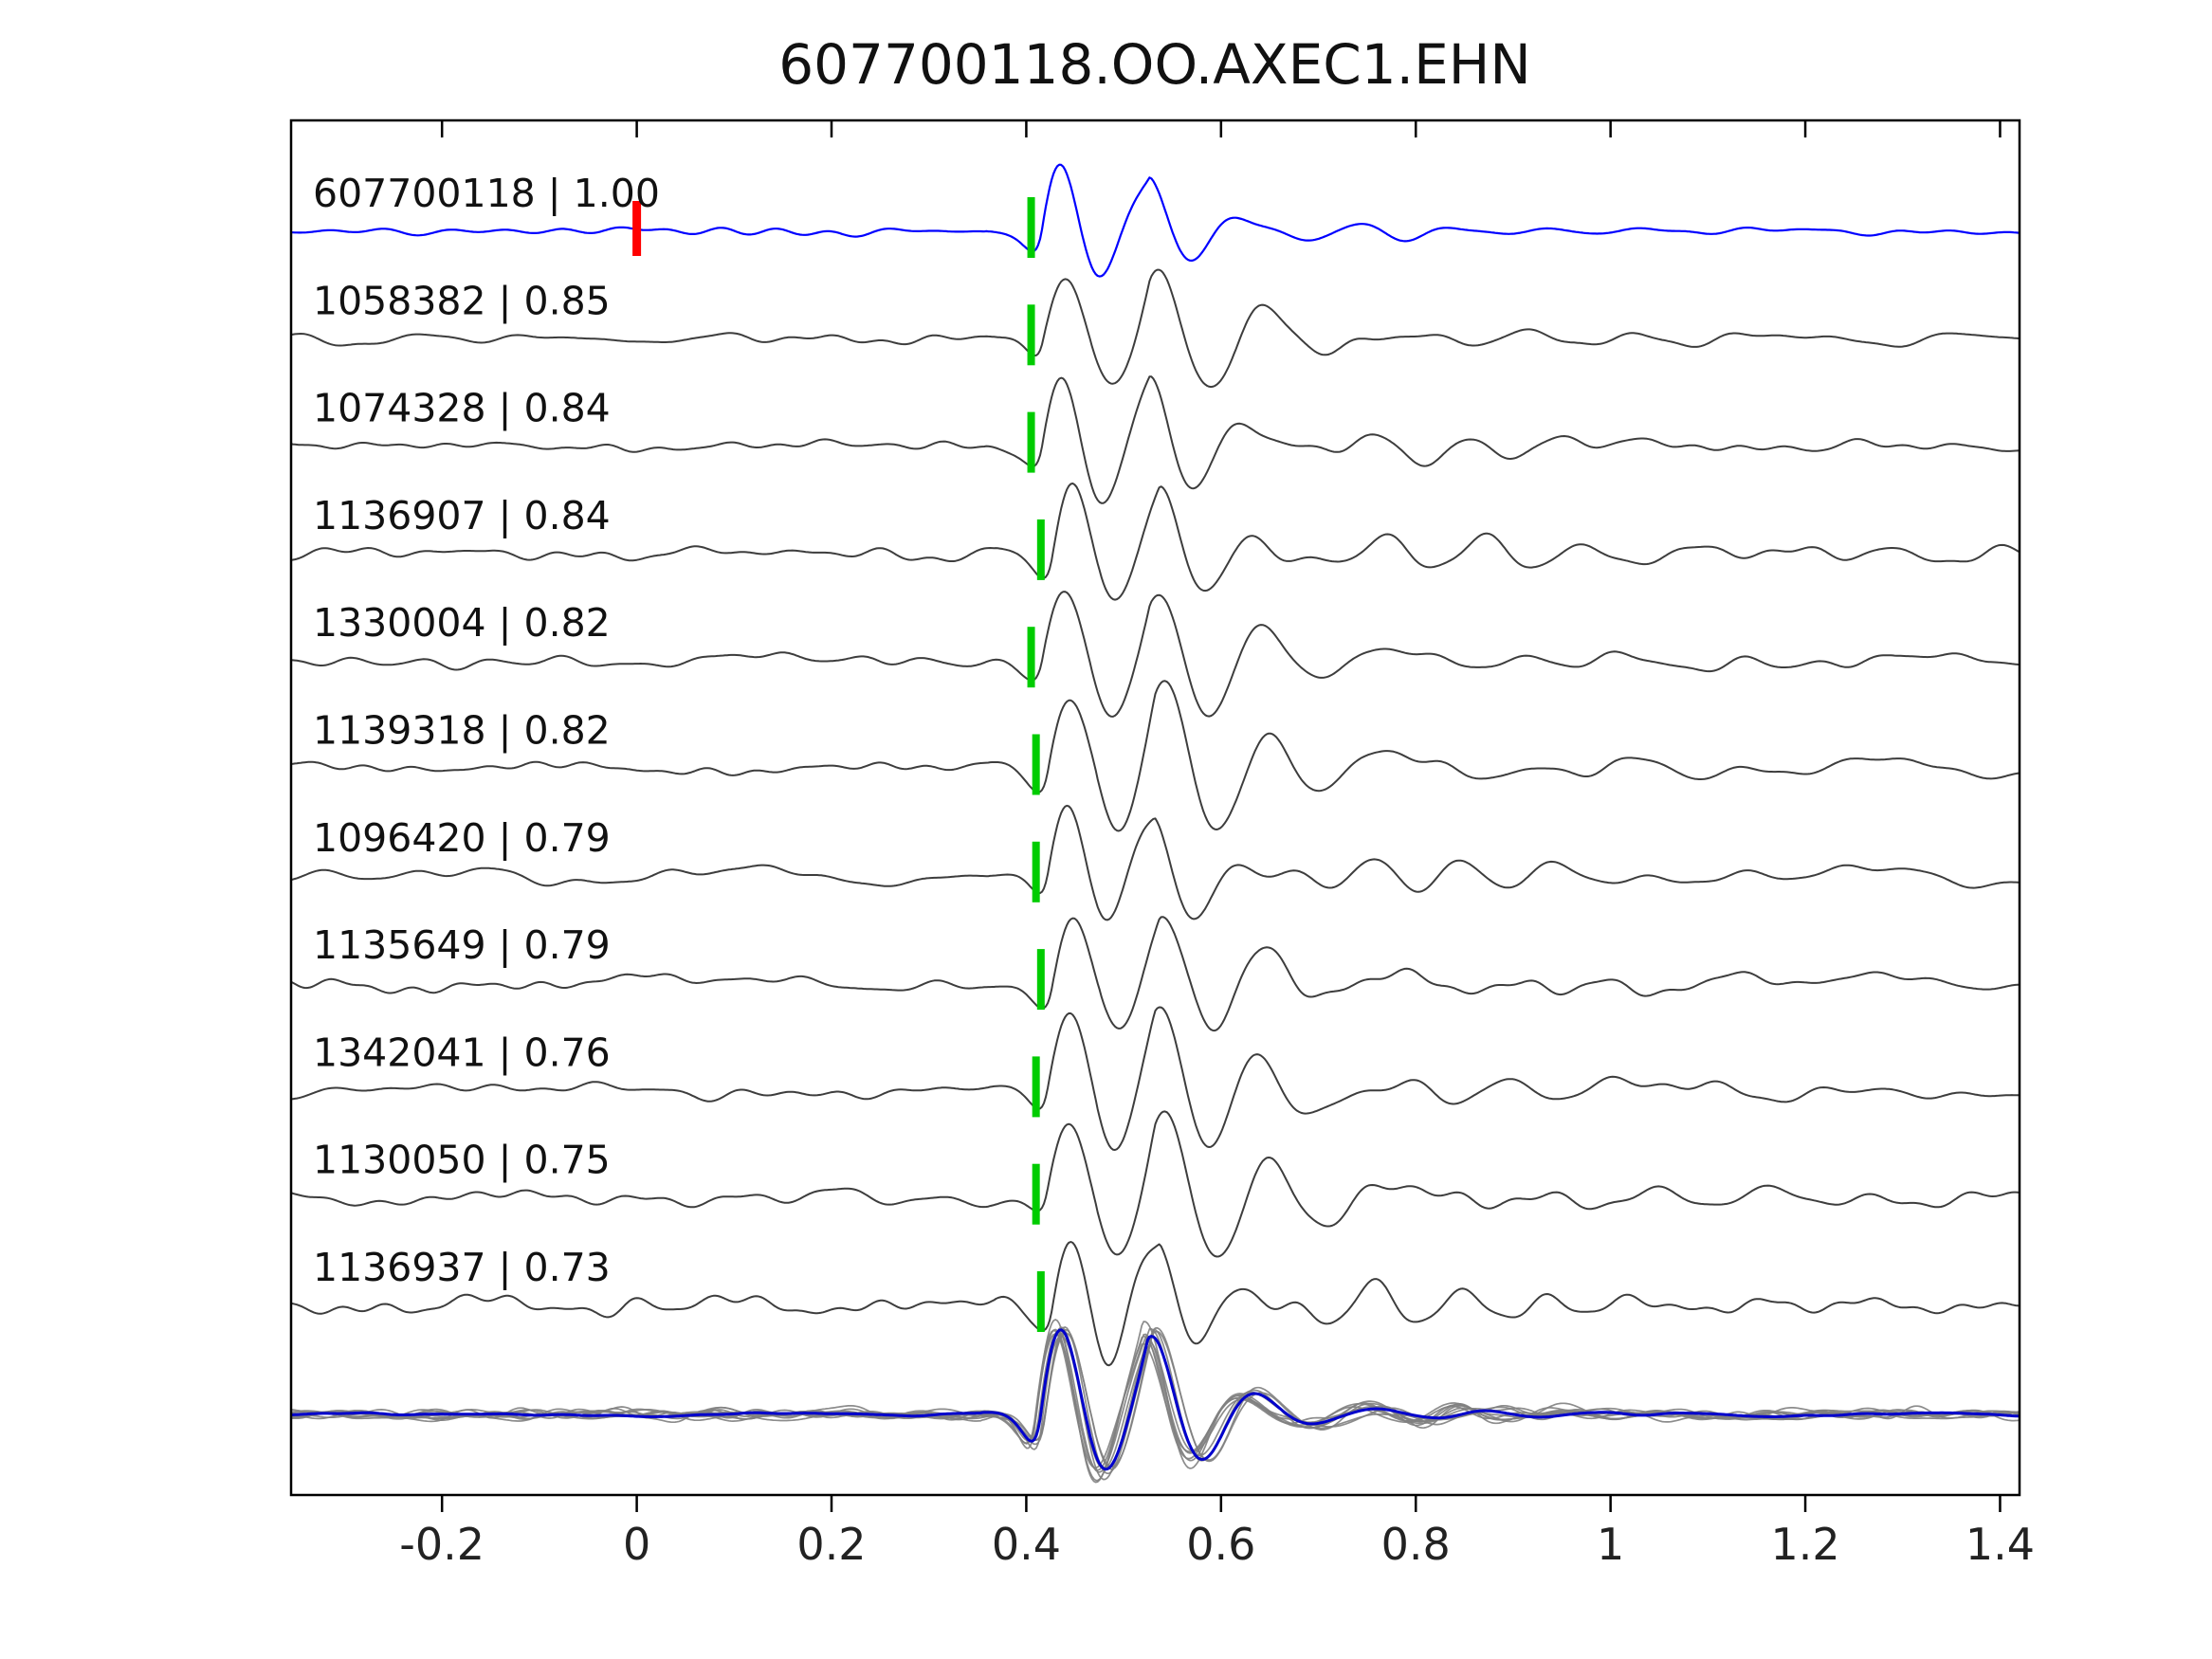  I want to click on x-tick-label: 1.2, so click(1804, 1544).